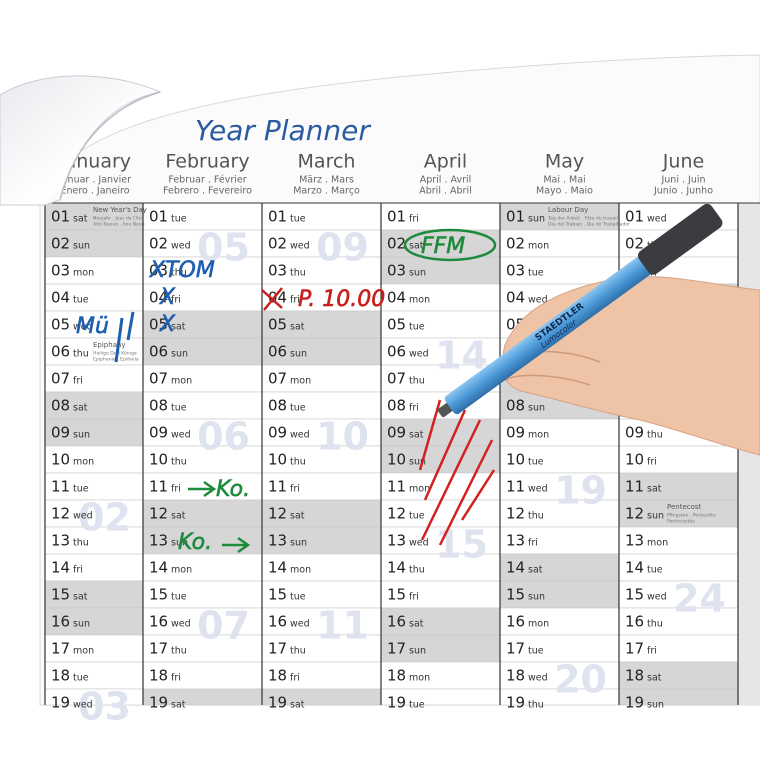  What do you see at coordinates (446, 180) in the screenshot?
I see `month-translation: April . Avril` at bounding box center [446, 180].